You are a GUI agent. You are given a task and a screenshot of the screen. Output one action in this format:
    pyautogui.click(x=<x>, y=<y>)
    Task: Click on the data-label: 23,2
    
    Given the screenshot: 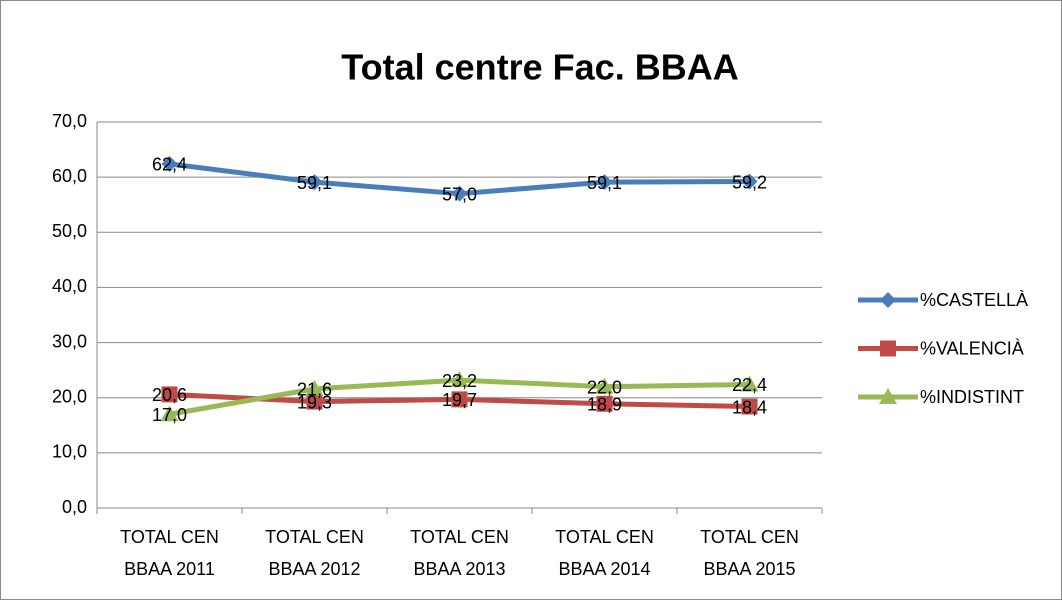 What is the action you would take?
    pyautogui.click(x=459, y=381)
    